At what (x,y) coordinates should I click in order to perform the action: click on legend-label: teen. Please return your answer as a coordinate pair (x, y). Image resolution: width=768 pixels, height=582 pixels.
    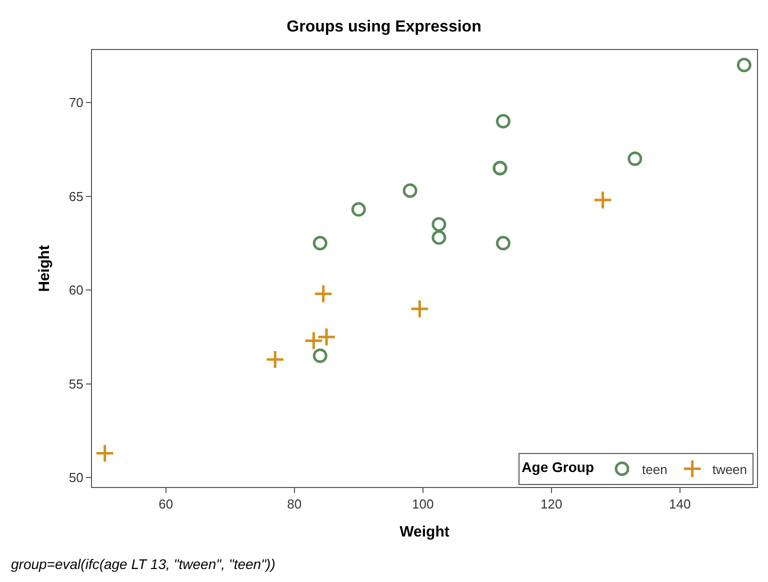
    Looking at the image, I should click on (655, 469).